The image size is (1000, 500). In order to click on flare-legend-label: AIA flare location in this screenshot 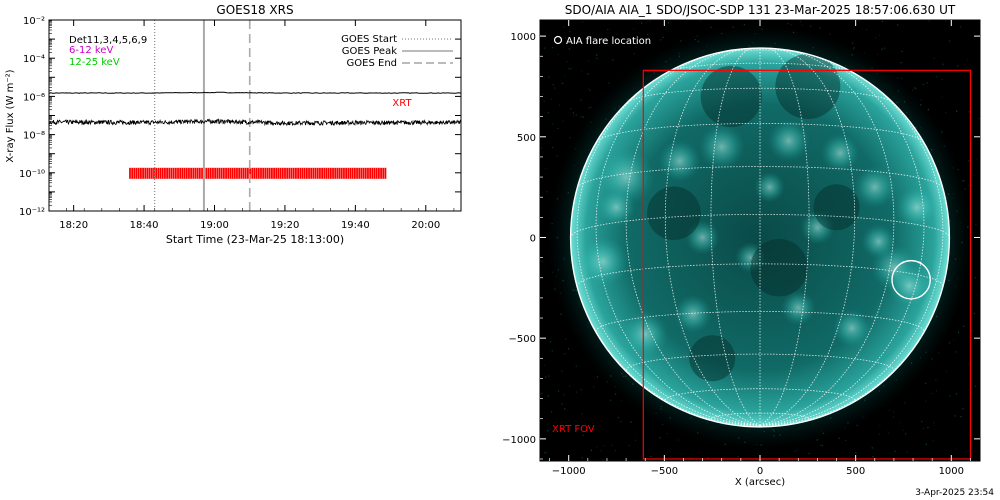, I will do `click(608, 41)`.